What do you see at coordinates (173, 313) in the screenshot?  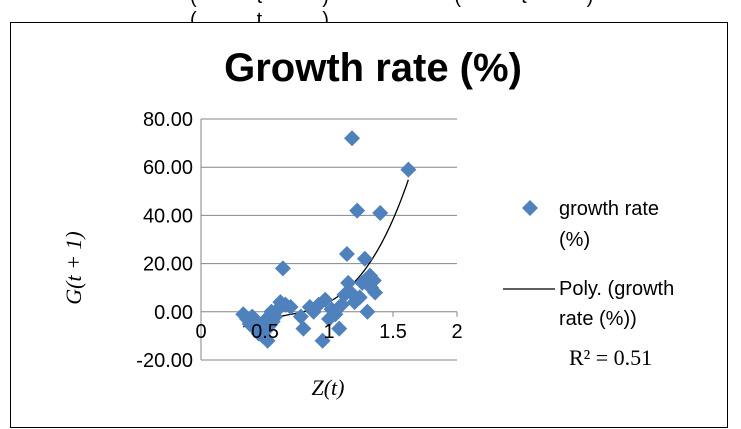 I see `y-tick-label: 0.00` at bounding box center [173, 313].